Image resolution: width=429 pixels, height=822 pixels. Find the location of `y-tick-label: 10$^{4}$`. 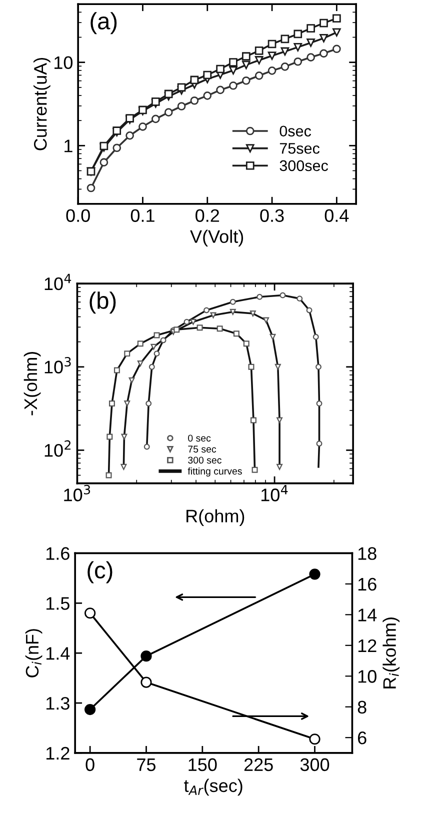

y-tick-label: 10$^{4}$ is located at coordinates (58, 282).